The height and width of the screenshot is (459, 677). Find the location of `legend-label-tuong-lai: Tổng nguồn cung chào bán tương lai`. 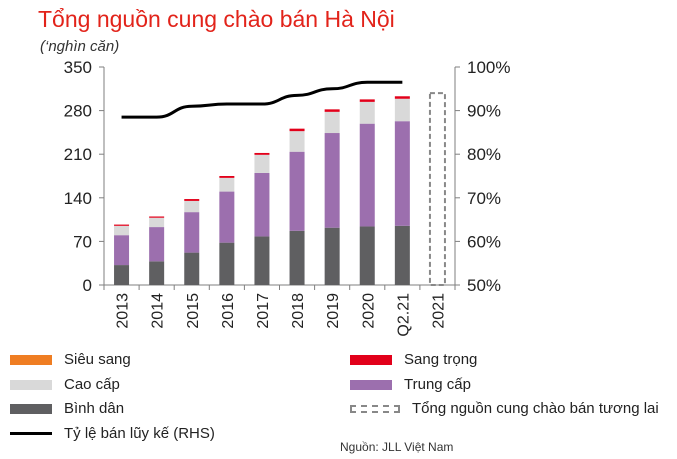

legend-label-tuong-lai: Tổng nguồn cung chào bán tương lai is located at coordinates (535, 408).